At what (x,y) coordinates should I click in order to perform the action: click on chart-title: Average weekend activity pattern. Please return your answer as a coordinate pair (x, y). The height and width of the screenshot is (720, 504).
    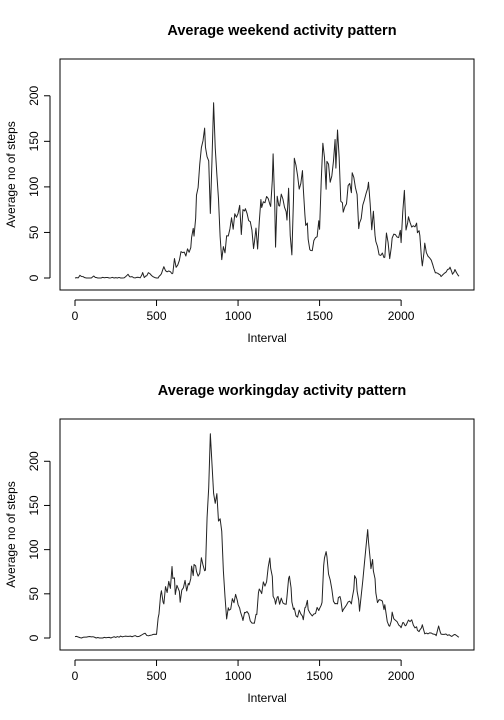
    Looking at the image, I should click on (281, 31).